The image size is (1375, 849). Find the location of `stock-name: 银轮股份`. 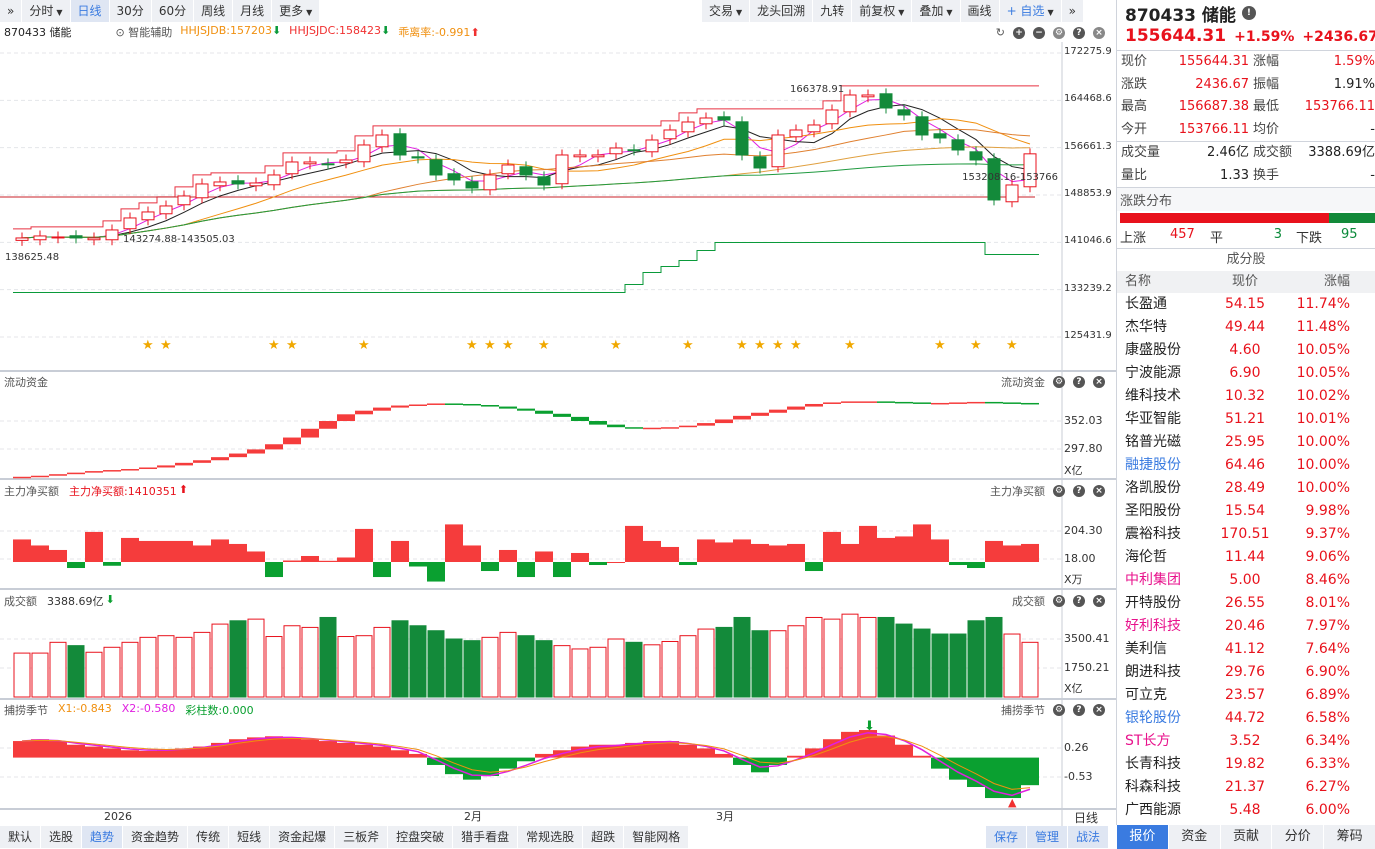

stock-name: 银轮股份 is located at coordinates (1153, 718).